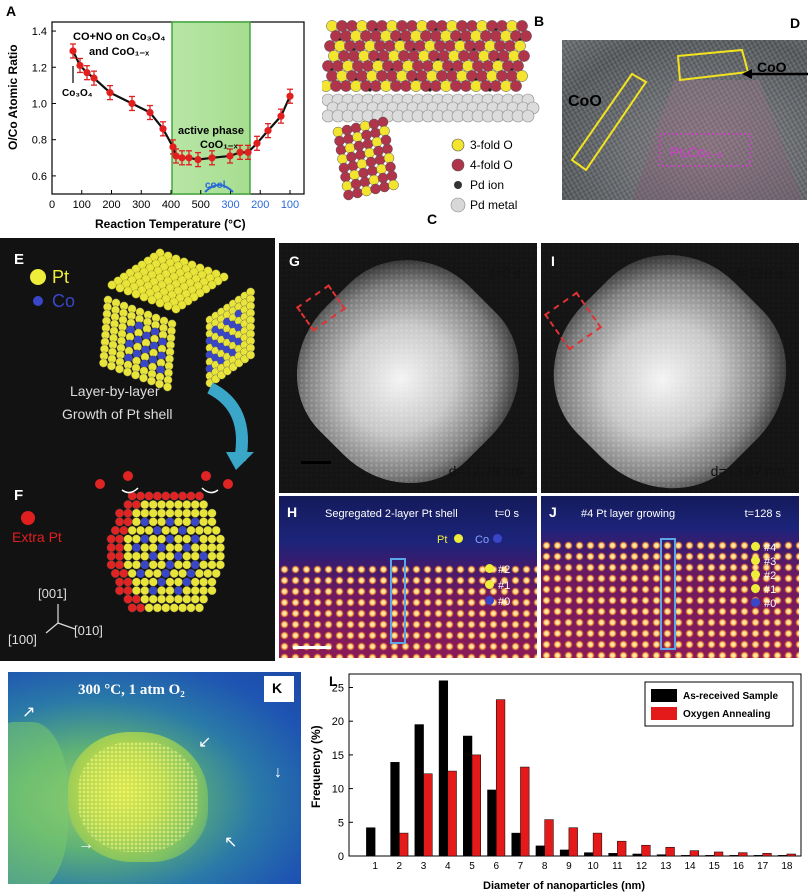 The width and height of the screenshot is (809, 895). What do you see at coordinates (719, 704) in the screenshot?
I see `histogram-legend: As-received Sample Oxygen Annealing` at bounding box center [719, 704].